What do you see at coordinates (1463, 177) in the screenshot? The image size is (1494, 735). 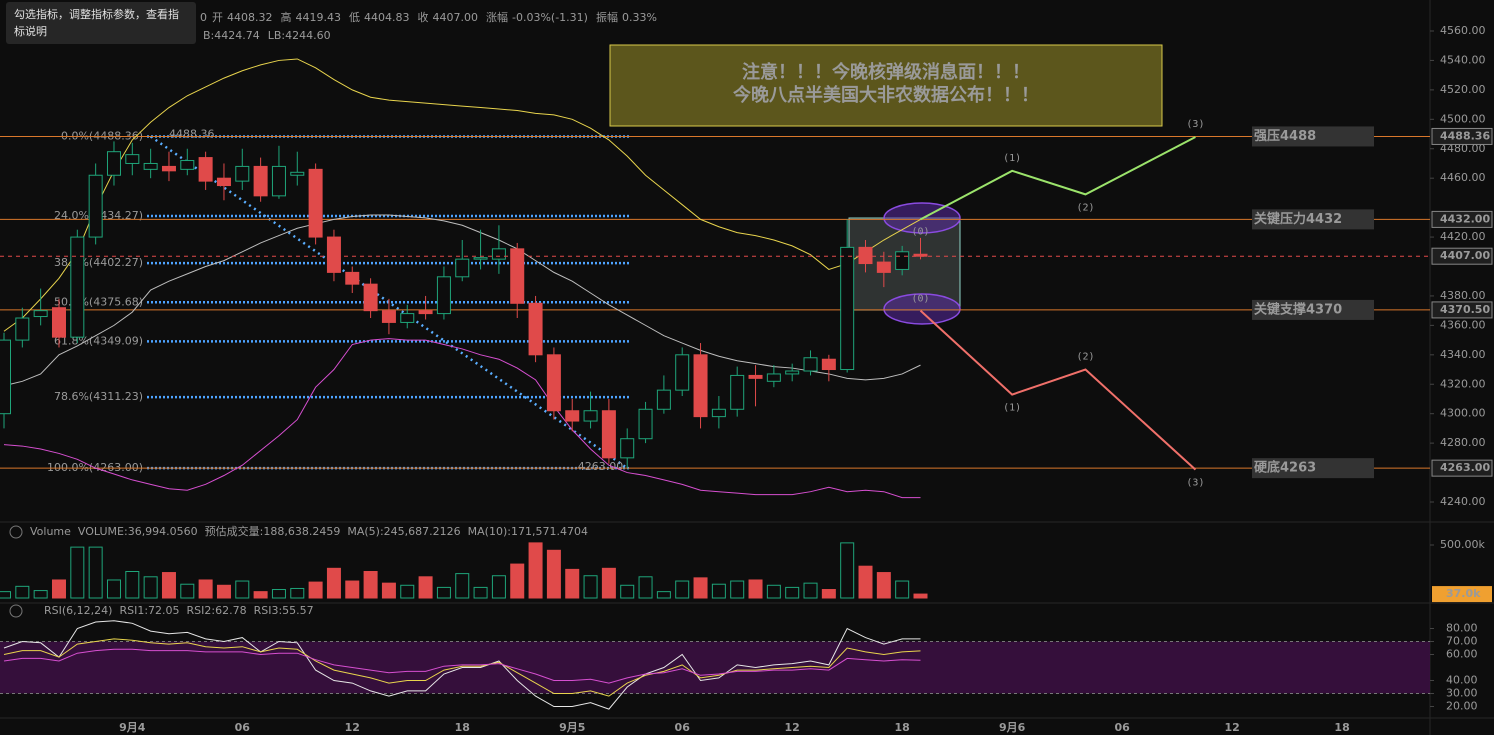 I see `y-tick-label: 4460.00` at bounding box center [1463, 177].